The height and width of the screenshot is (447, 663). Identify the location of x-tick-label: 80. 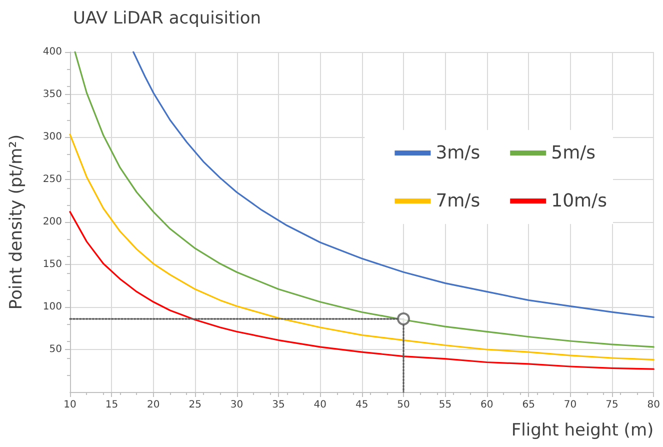
(653, 405).